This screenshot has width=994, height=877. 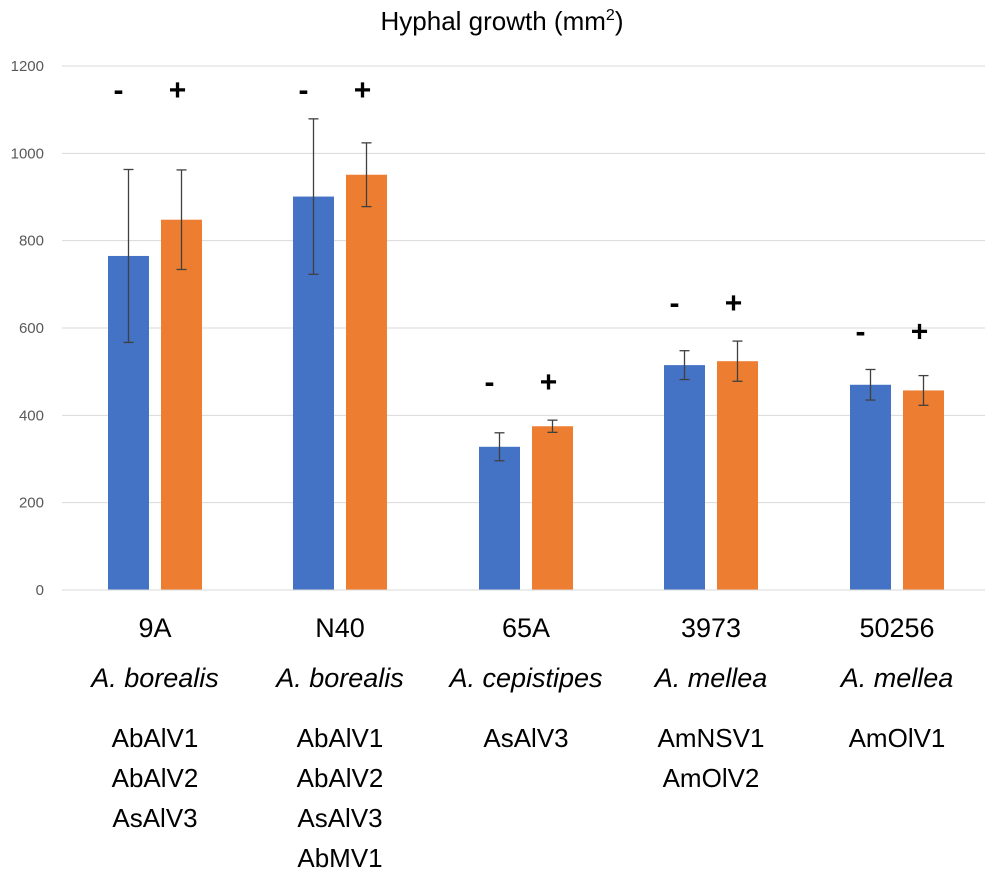 I want to click on y-axis-ticks: 0 200 400 600 800 1000 1200, so click(x=27, y=328).